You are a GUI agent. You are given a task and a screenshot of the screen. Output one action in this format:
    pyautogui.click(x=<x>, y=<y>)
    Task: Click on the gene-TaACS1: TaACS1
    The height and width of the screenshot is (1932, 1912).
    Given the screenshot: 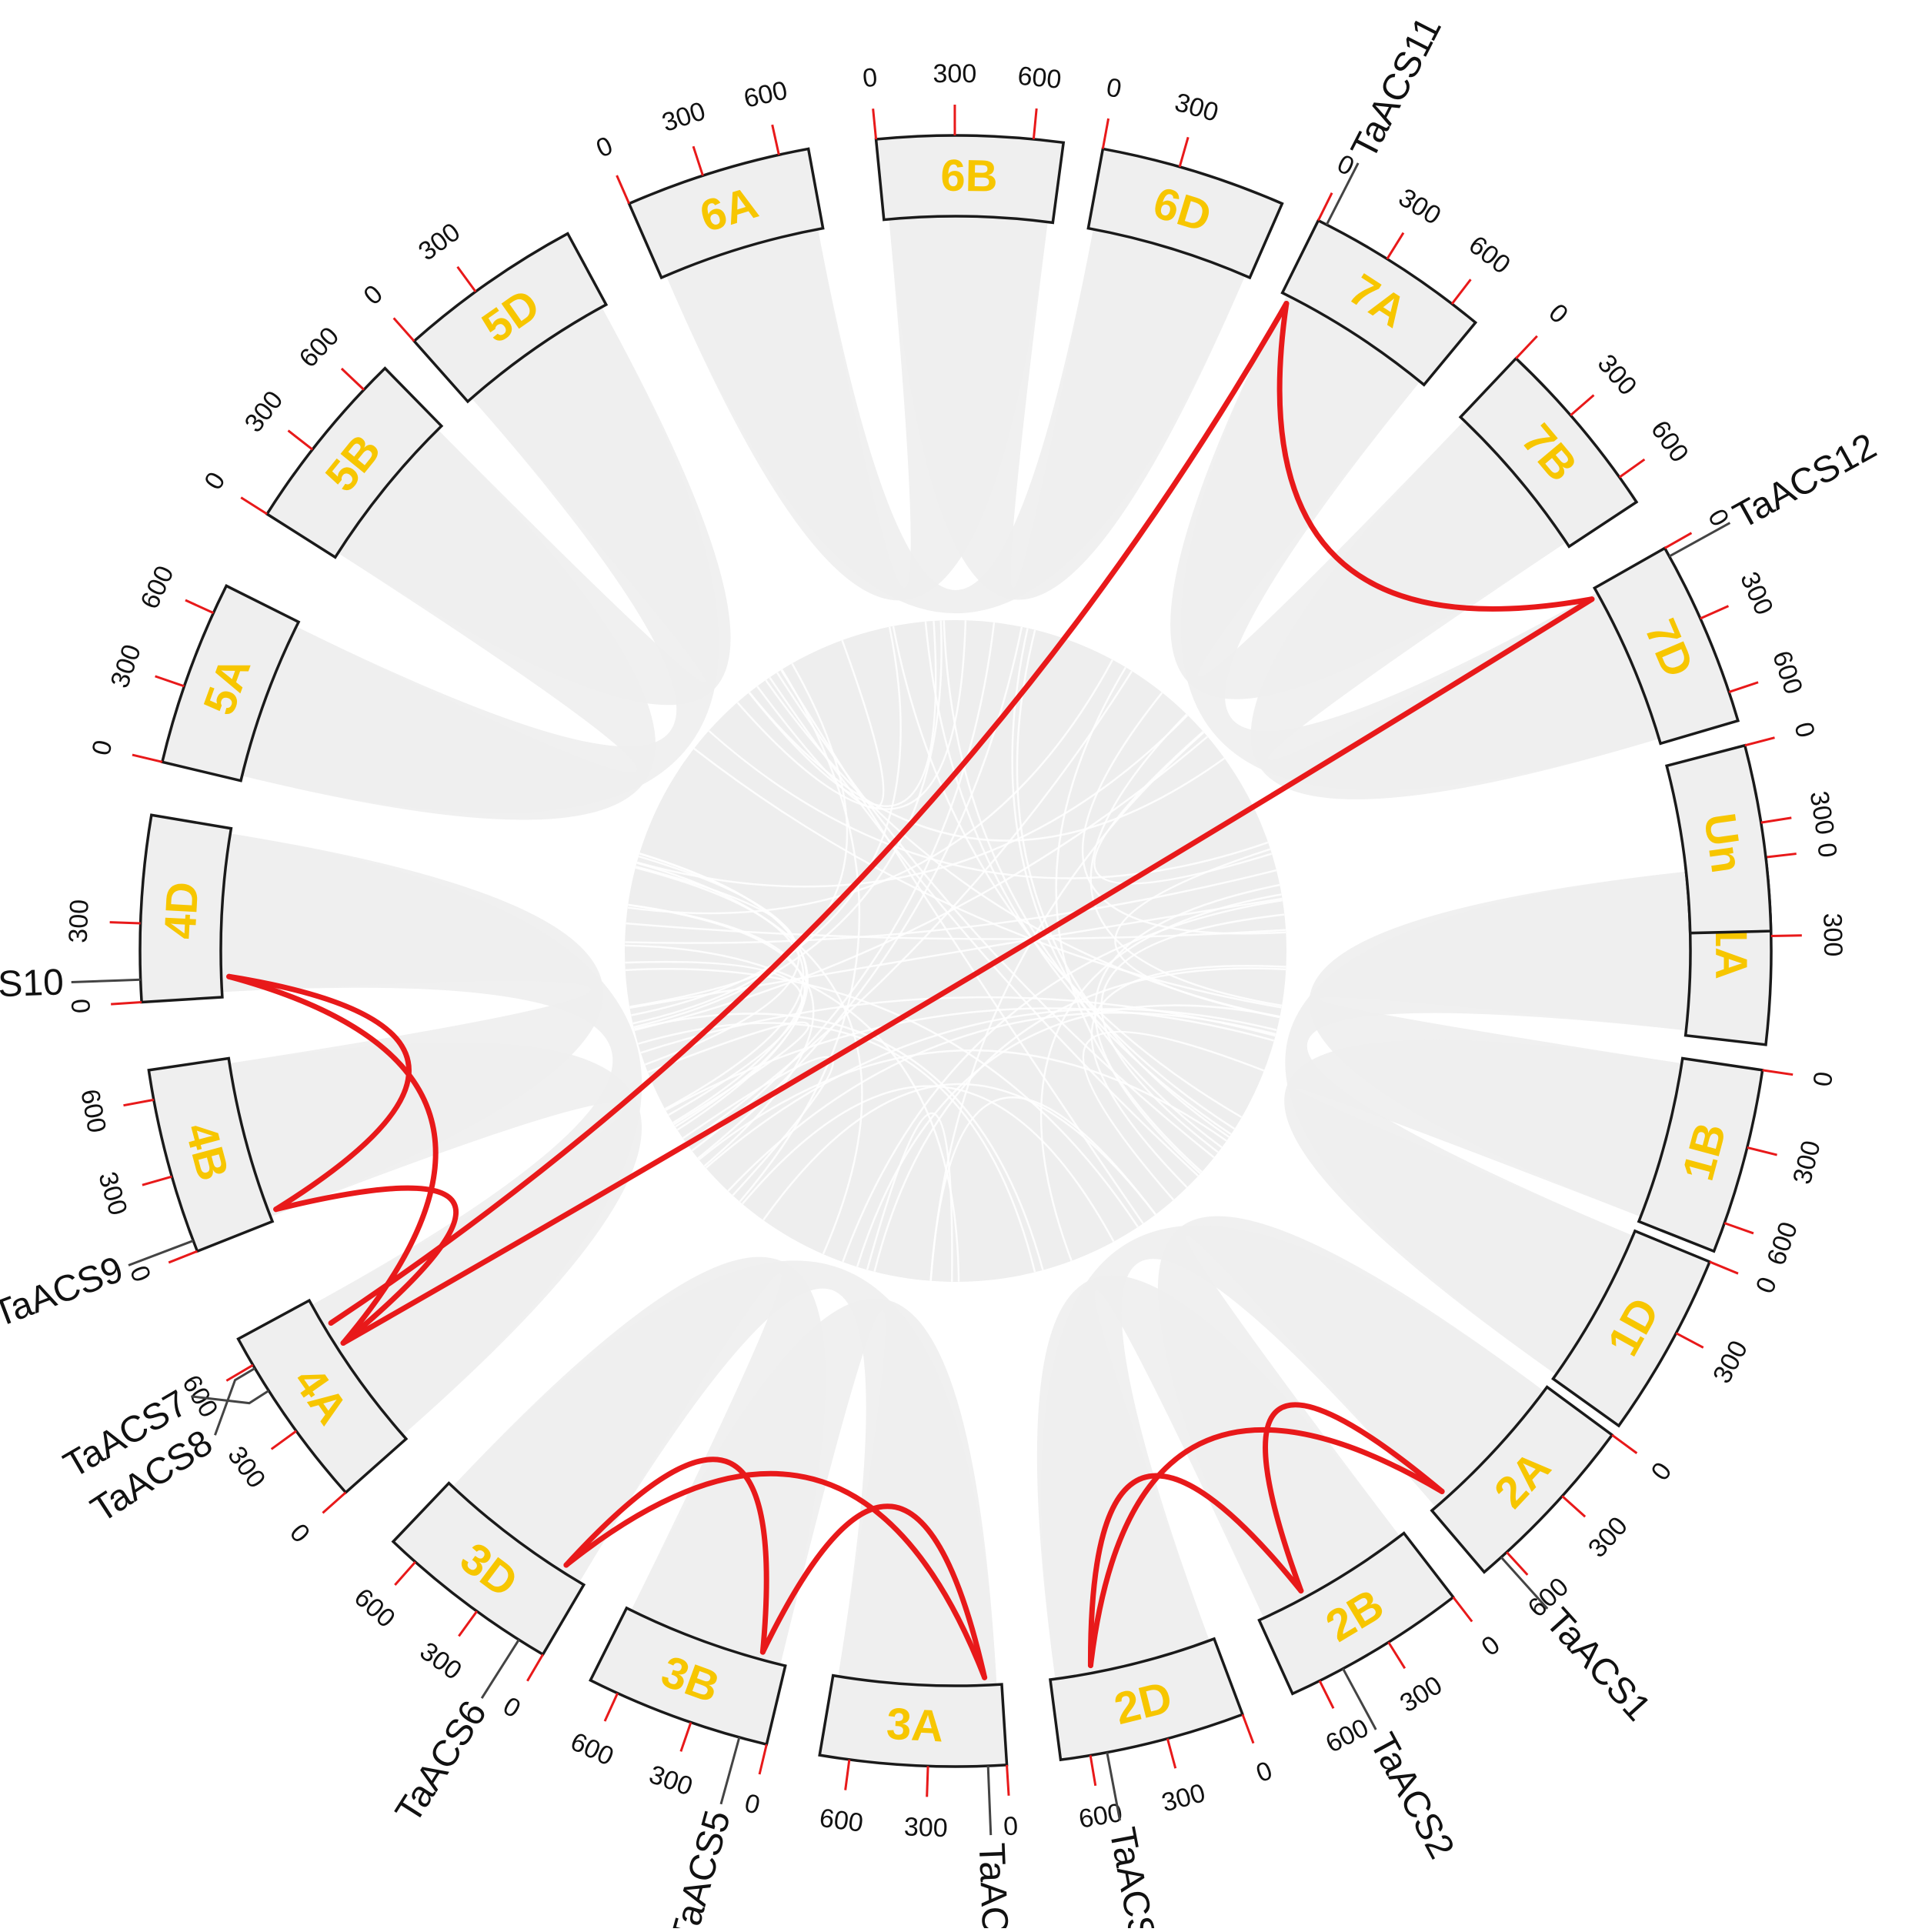 What is the action you would take?
    pyautogui.click(x=1579, y=1643)
    